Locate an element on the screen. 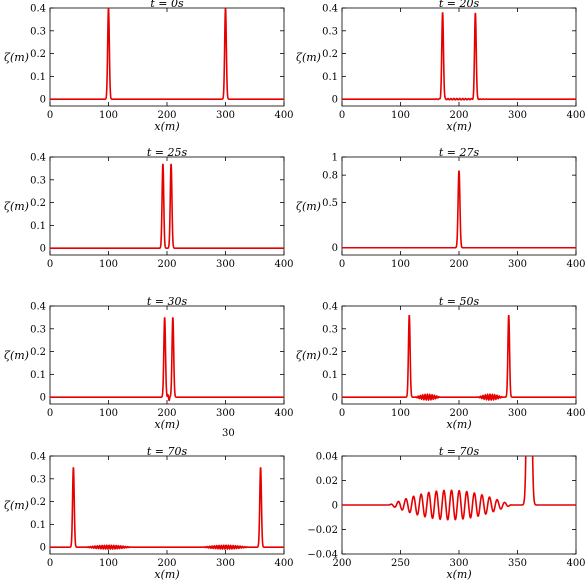 The height and width of the screenshot is (583, 588). chart-panel-4: 0 100 200 300 400 0 0.5 0.8 1 t = 27s ζ(m) is located at coordinates (441, 208).